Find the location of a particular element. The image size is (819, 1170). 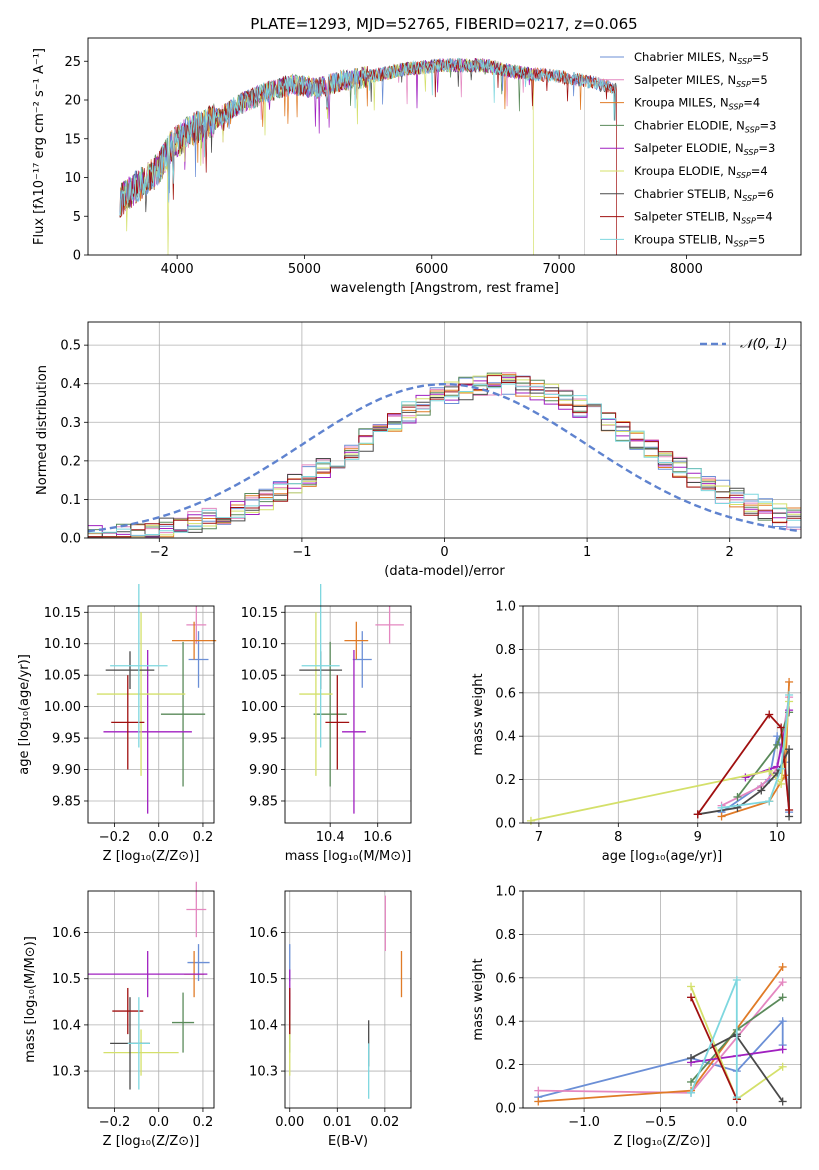

y-tick-label: 10.10 is located at coordinates (62, 644).